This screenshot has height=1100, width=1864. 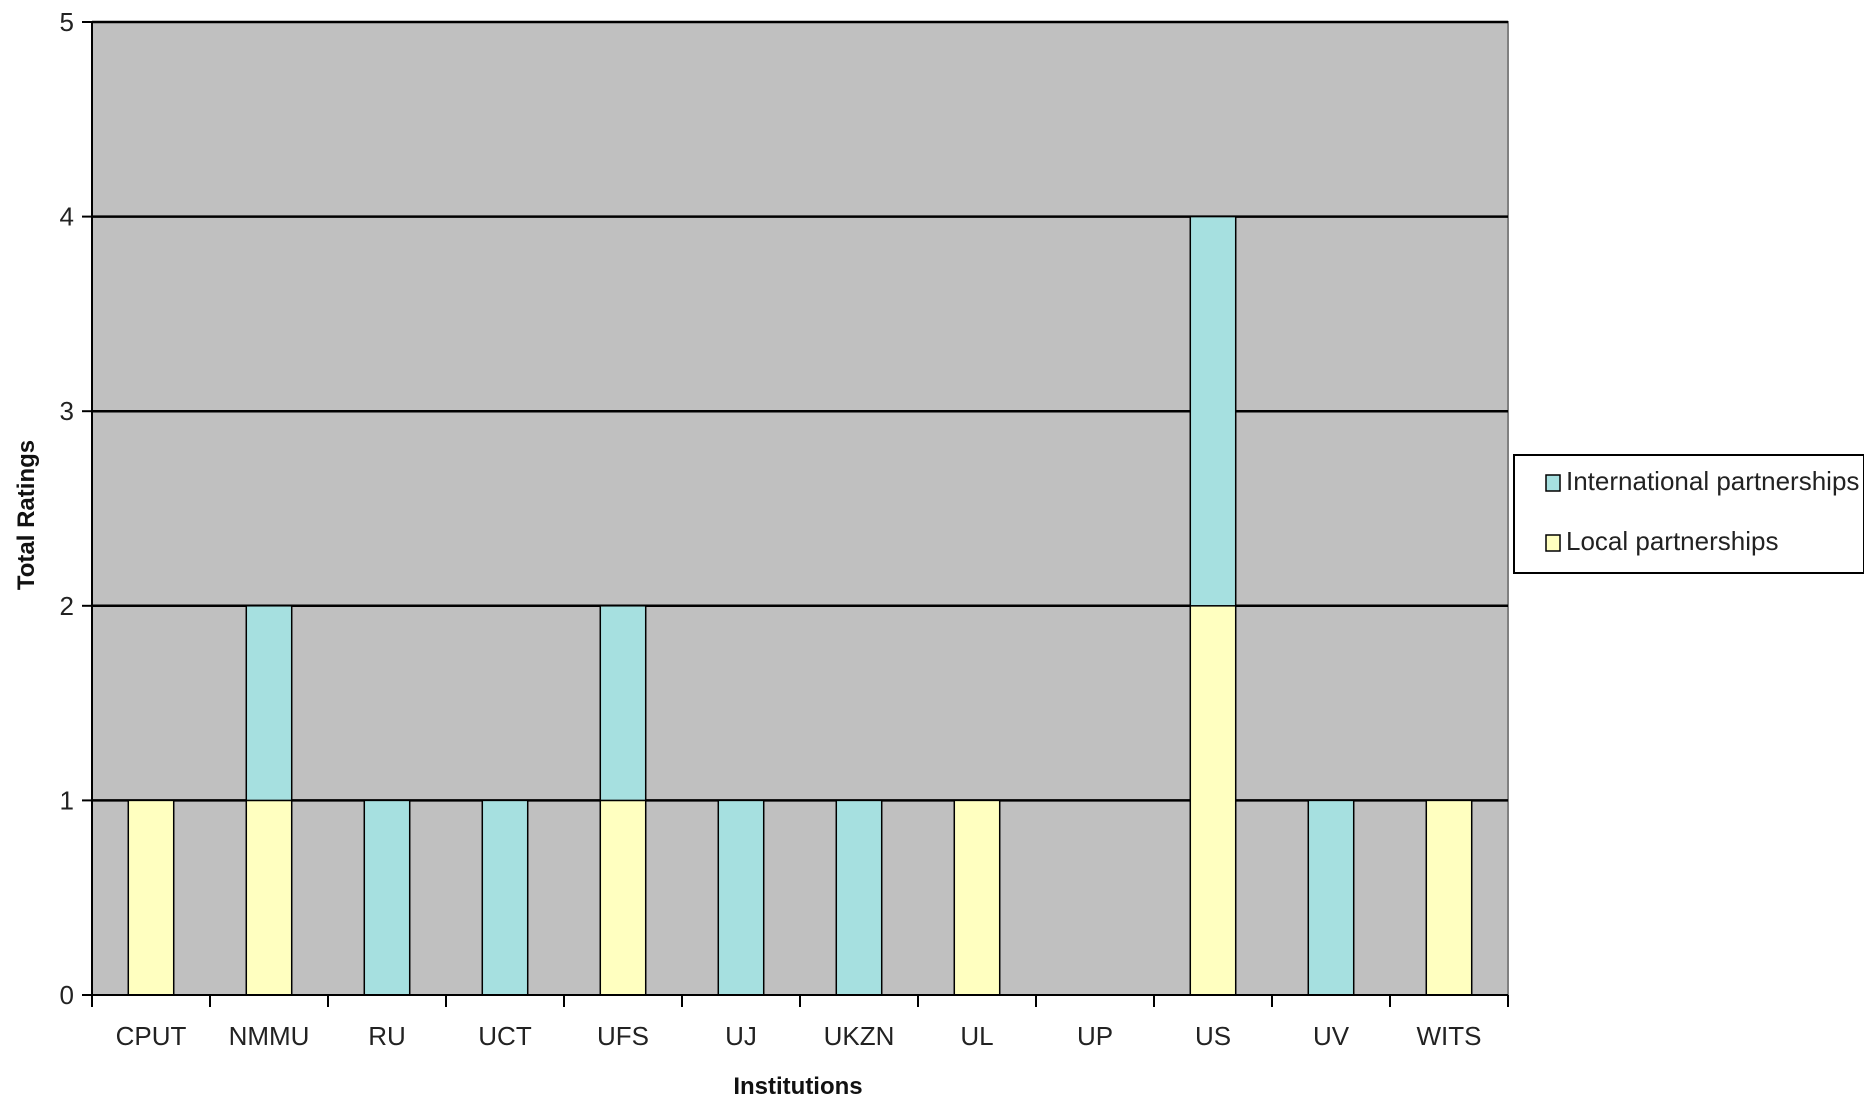 I want to click on x-axis-title: Institutions, so click(x=797, y=1086).